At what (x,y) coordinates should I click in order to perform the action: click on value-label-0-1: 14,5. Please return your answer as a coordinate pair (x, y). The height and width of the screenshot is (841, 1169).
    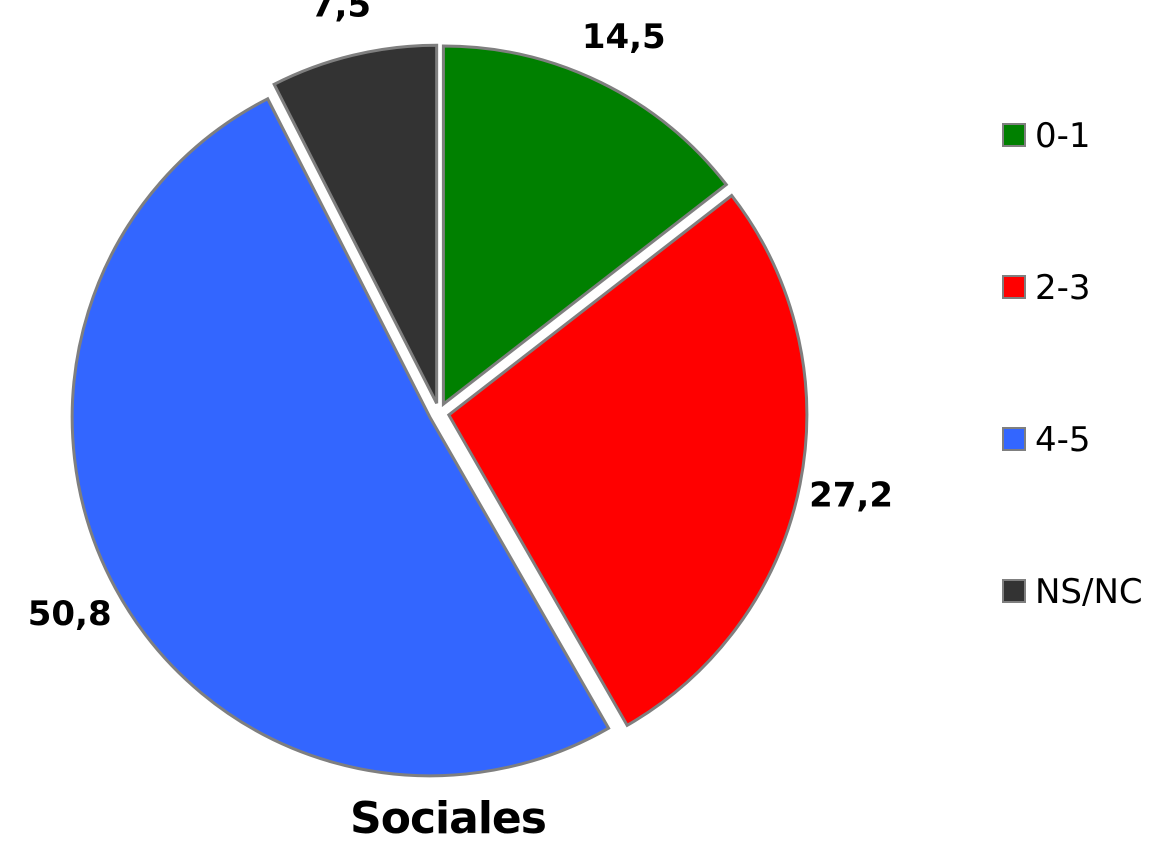
    Looking at the image, I should click on (624, 37).